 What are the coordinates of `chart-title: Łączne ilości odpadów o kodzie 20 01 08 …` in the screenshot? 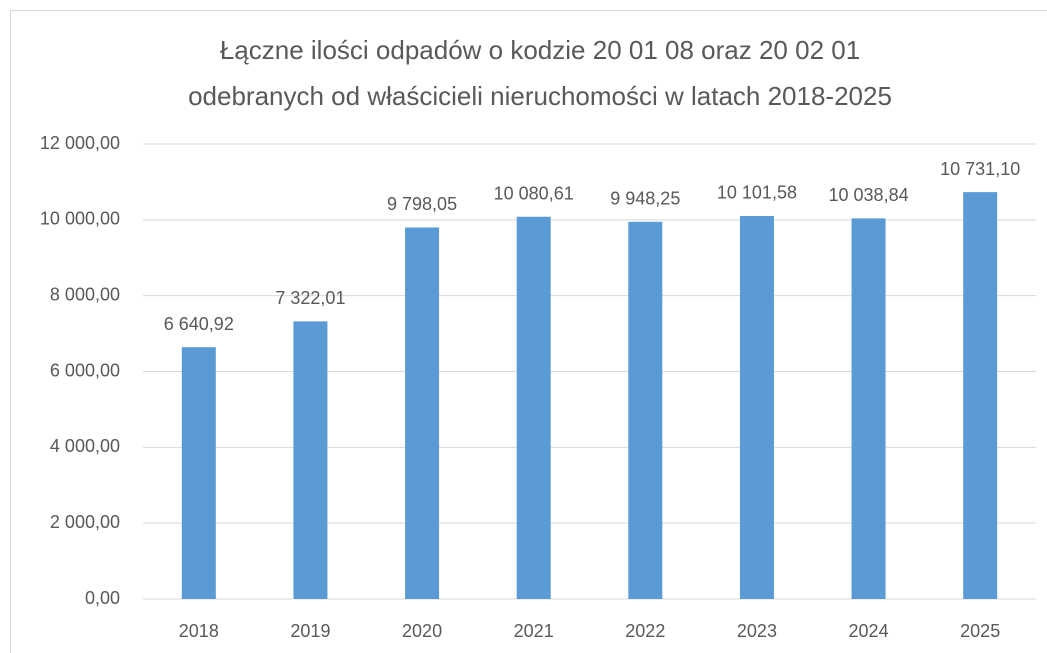 It's located at (540, 50).